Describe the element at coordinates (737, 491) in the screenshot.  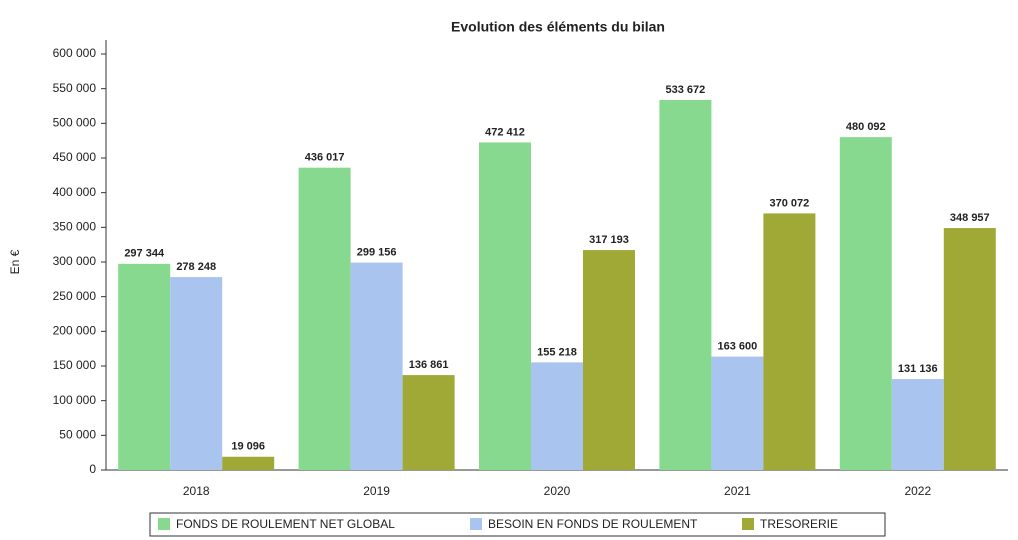
I see `x-tick-label: 2021` at that location.